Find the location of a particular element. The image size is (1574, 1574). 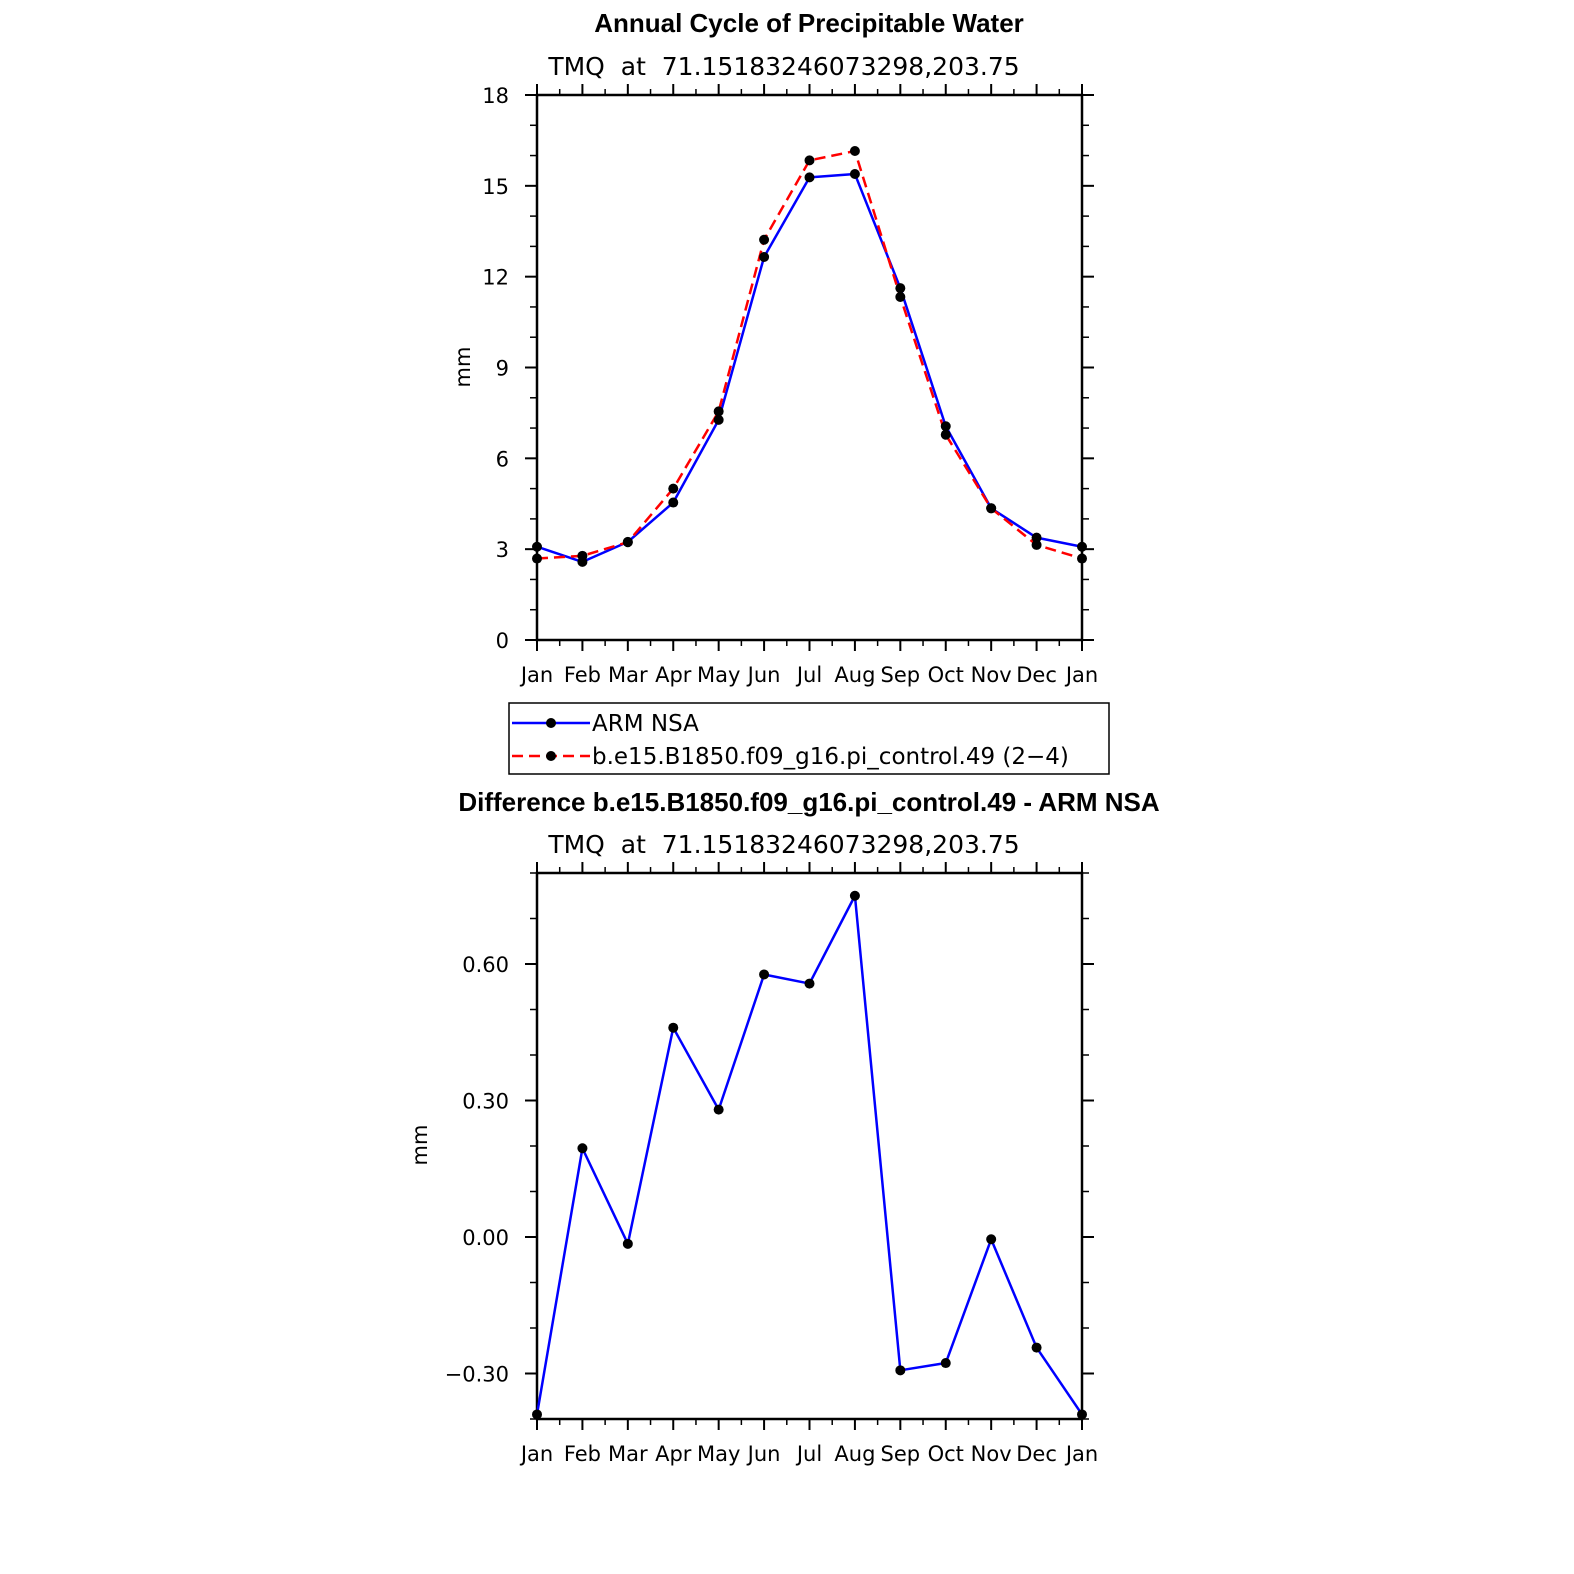

y-tick-label: 0 is located at coordinates (502, 641).